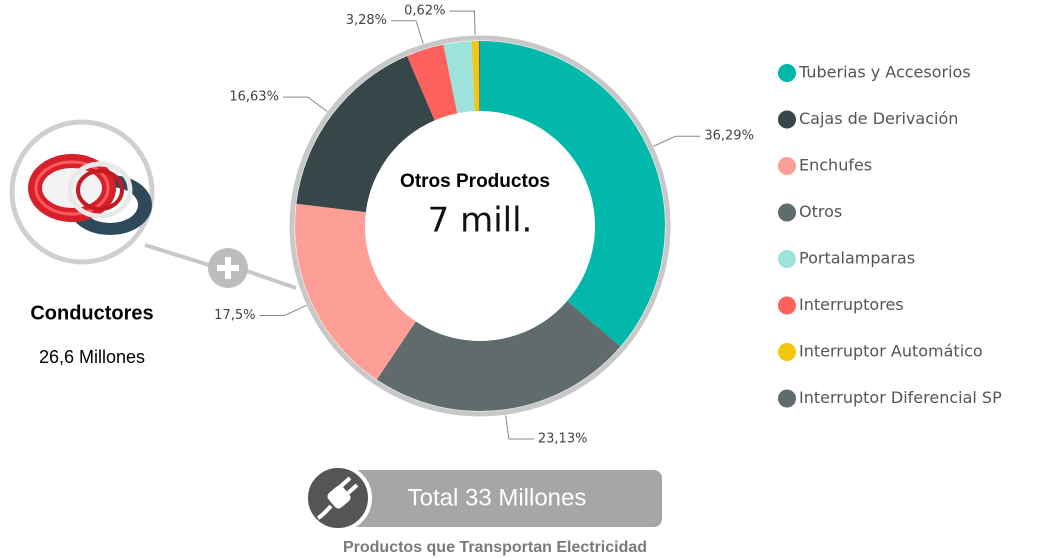 This screenshot has height=558, width=1045. I want to click on legend-label: Tuberias y Accesorios, so click(884, 72).